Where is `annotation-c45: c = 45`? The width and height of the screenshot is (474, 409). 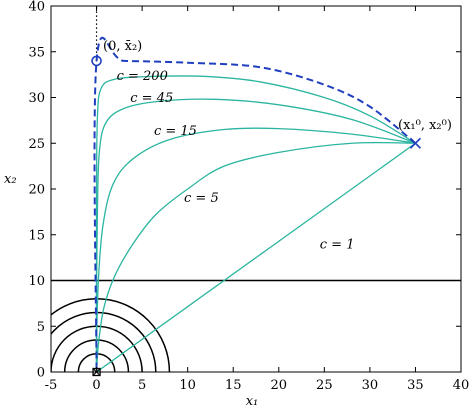 annotation-c45: c = 45 is located at coordinates (151, 98).